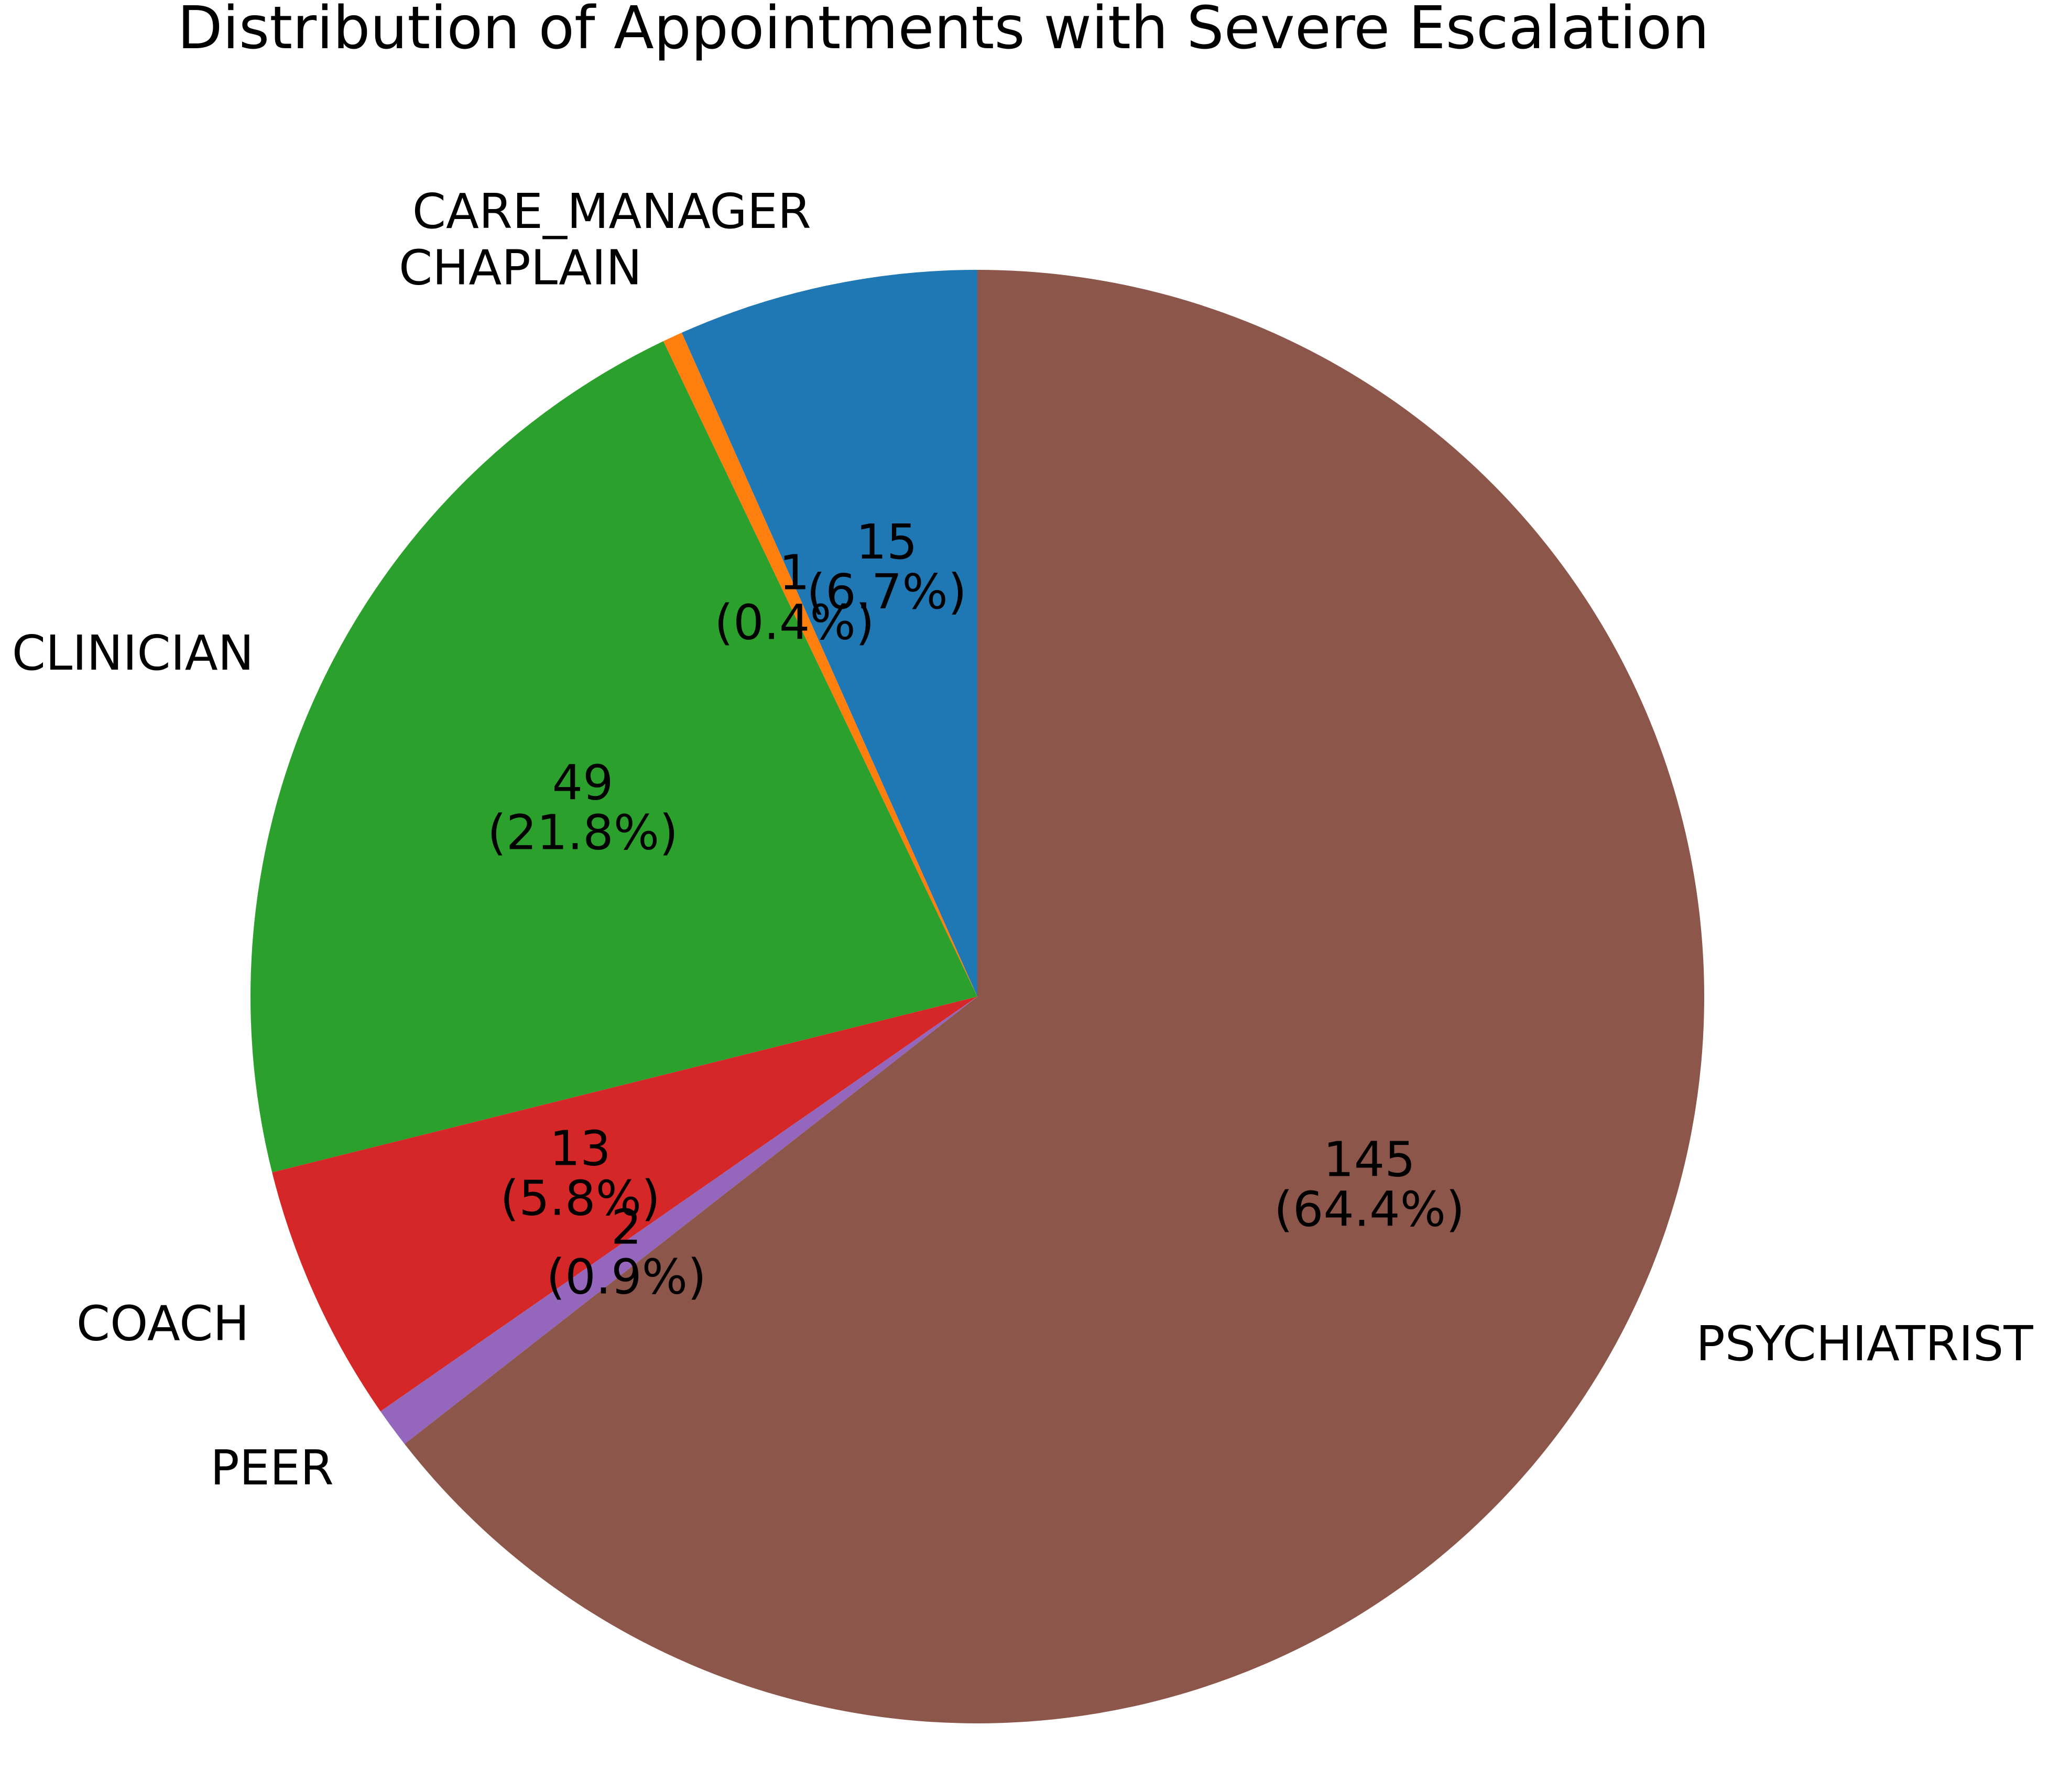 Image resolution: width=2059 pixels, height=1792 pixels. I want to click on slice-value-clinician: 49, so click(582, 783).